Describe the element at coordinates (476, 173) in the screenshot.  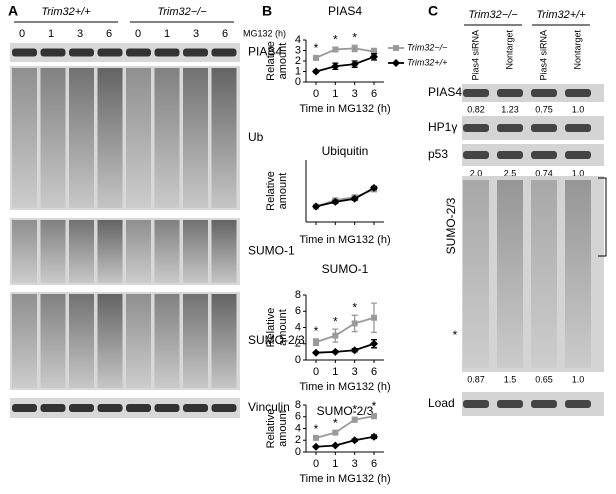
I see `quantification: 2.0` at that location.